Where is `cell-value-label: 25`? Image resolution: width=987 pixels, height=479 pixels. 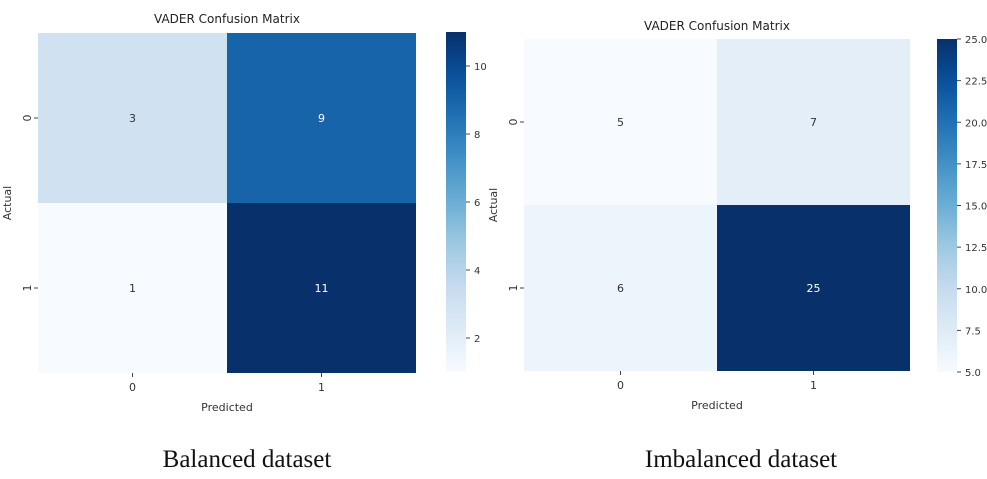
cell-value-label: 25 is located at coordinates (814, 288).